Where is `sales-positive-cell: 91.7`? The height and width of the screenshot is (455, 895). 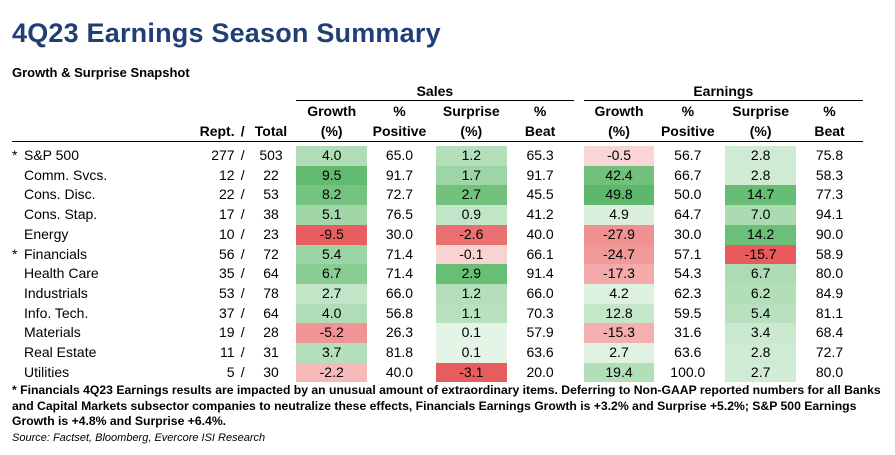
sales-positive-cell: 91.7 is located at coordinates (399, 174).